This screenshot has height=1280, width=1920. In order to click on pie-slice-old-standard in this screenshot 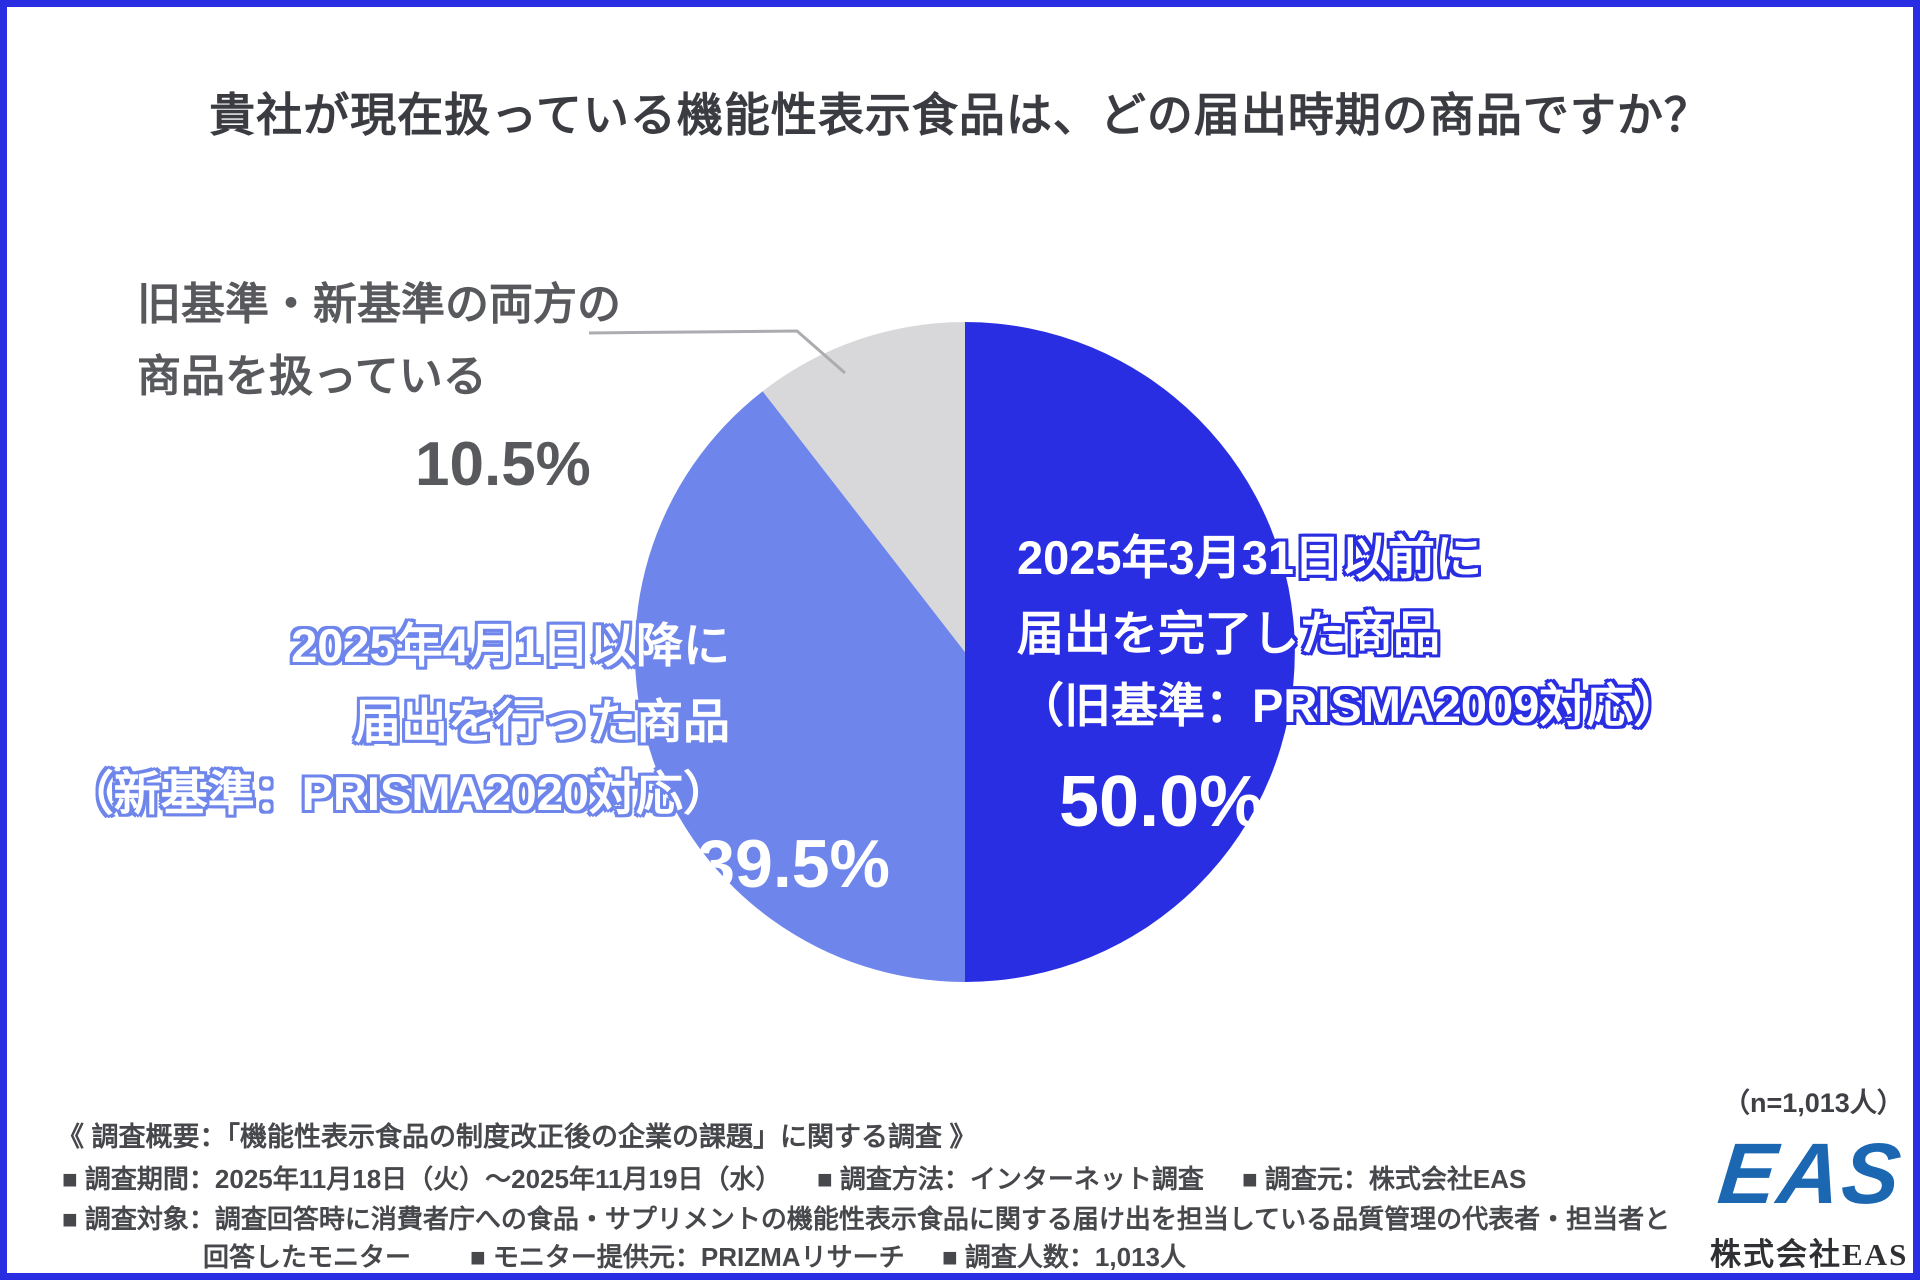, I will do `click(1130, 652)`.